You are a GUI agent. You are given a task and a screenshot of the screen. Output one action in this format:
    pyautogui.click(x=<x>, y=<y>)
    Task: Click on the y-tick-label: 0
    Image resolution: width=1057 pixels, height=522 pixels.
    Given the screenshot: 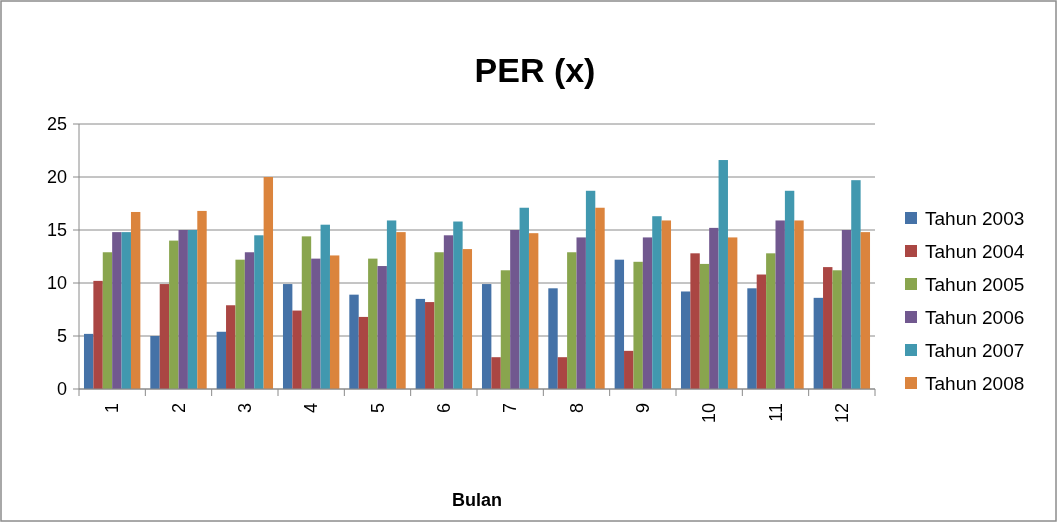 What is the action you would take?
    pyautogui.click(x=61, y=389)
    